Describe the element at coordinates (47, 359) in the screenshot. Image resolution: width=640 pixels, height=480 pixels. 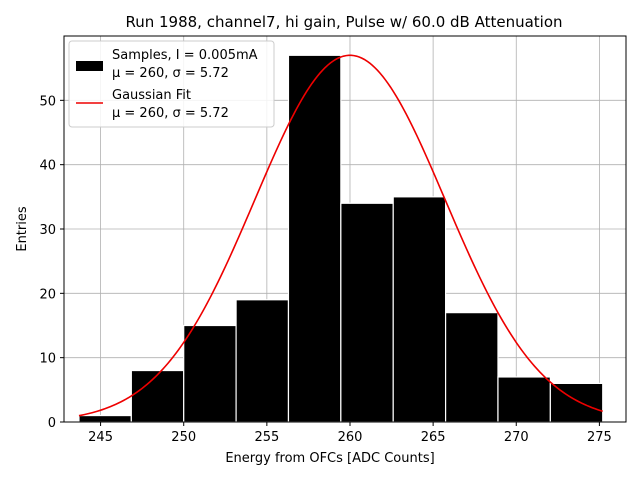
I see `y-tick-label: 10` at that location.